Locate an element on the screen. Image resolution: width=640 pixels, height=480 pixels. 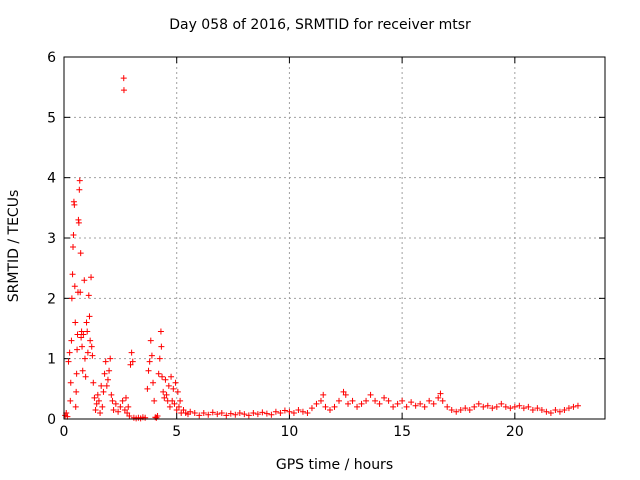
x-tick-label: 0 is located at coordinates (64, 432).